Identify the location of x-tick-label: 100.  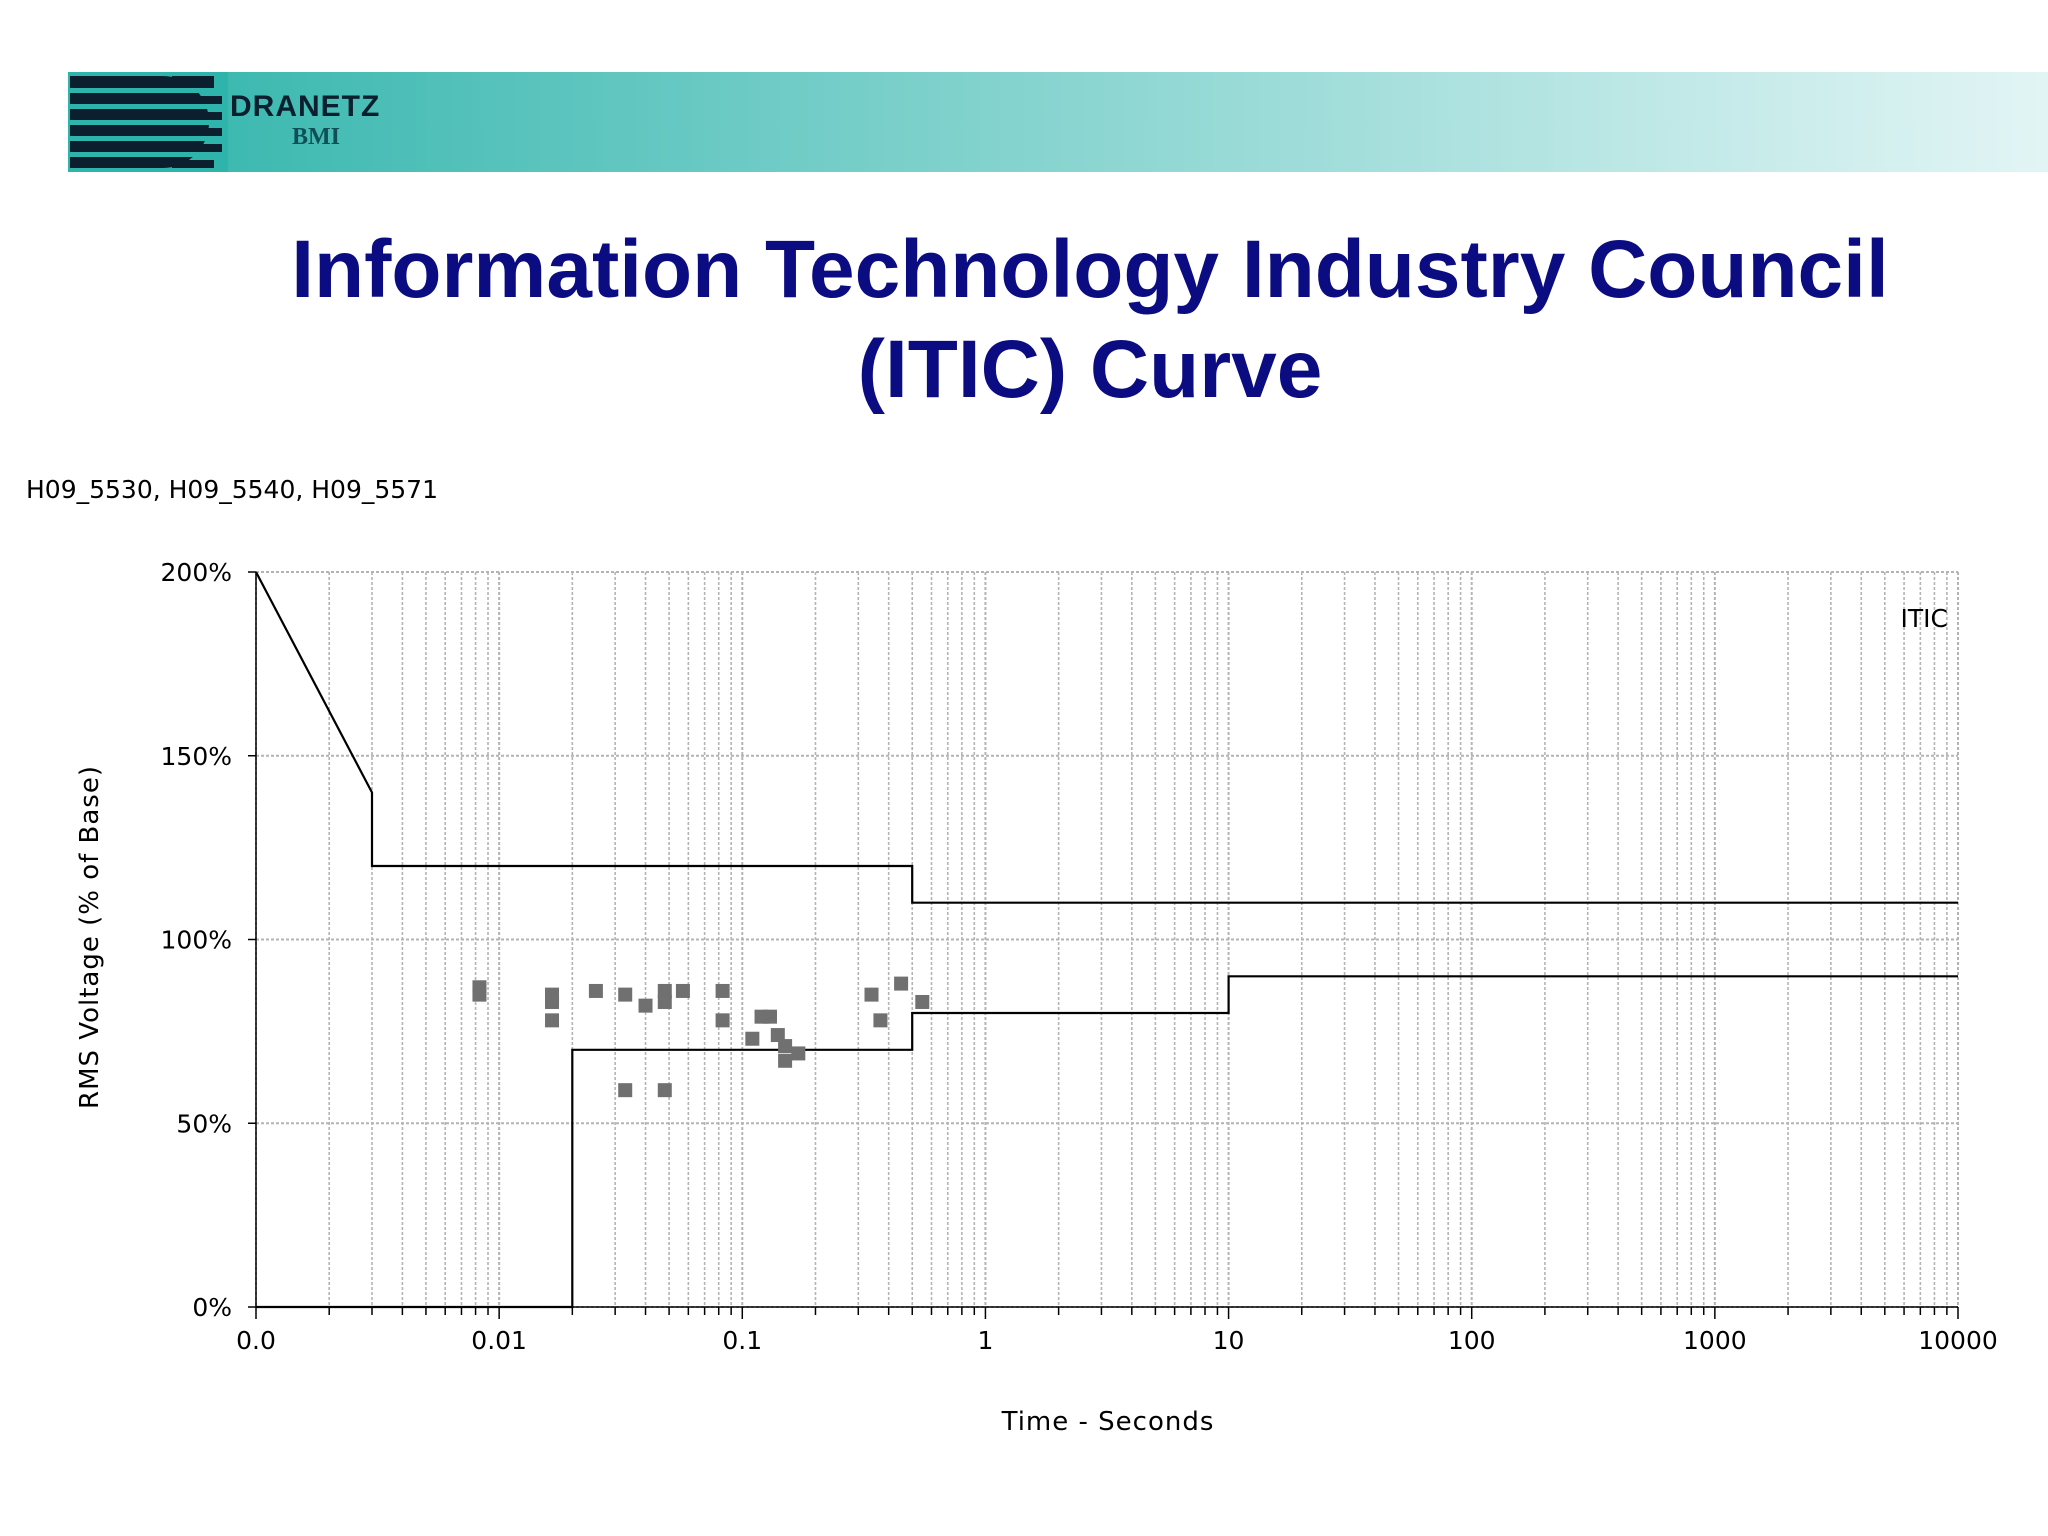
(1472, 1340).